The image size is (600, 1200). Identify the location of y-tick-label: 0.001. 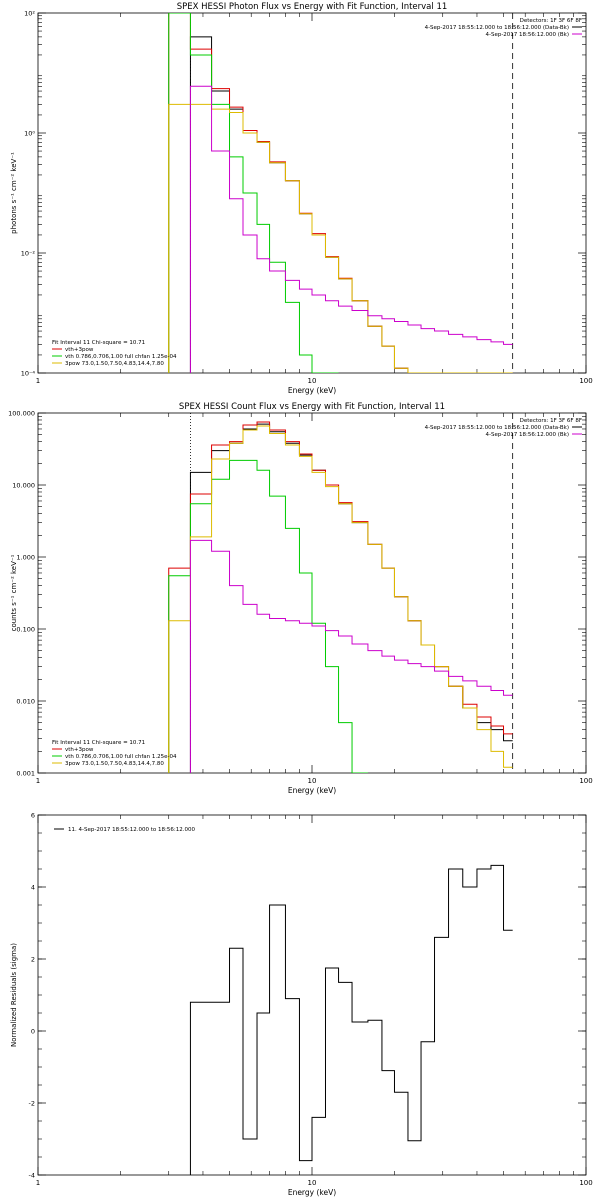
(25, 774).